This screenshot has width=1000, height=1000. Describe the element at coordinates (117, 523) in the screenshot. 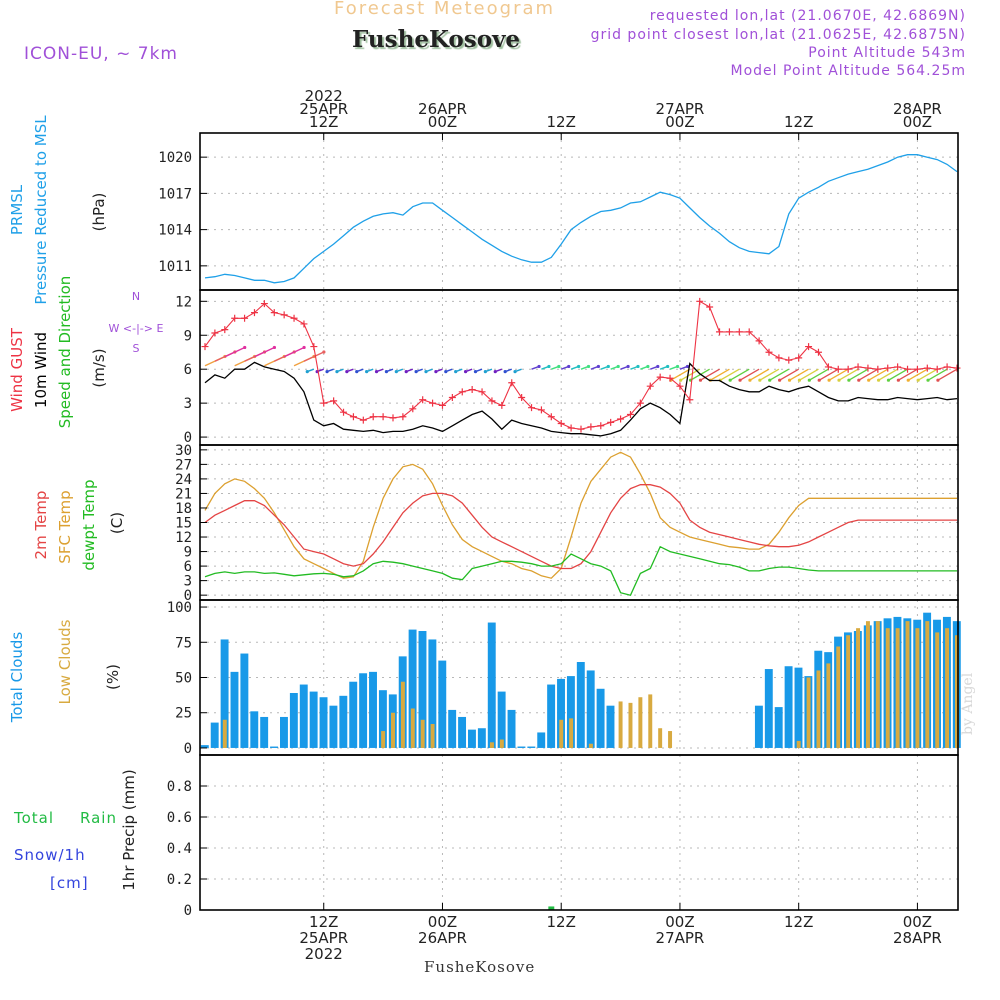

I see `temp-unit: (C)` at that location.